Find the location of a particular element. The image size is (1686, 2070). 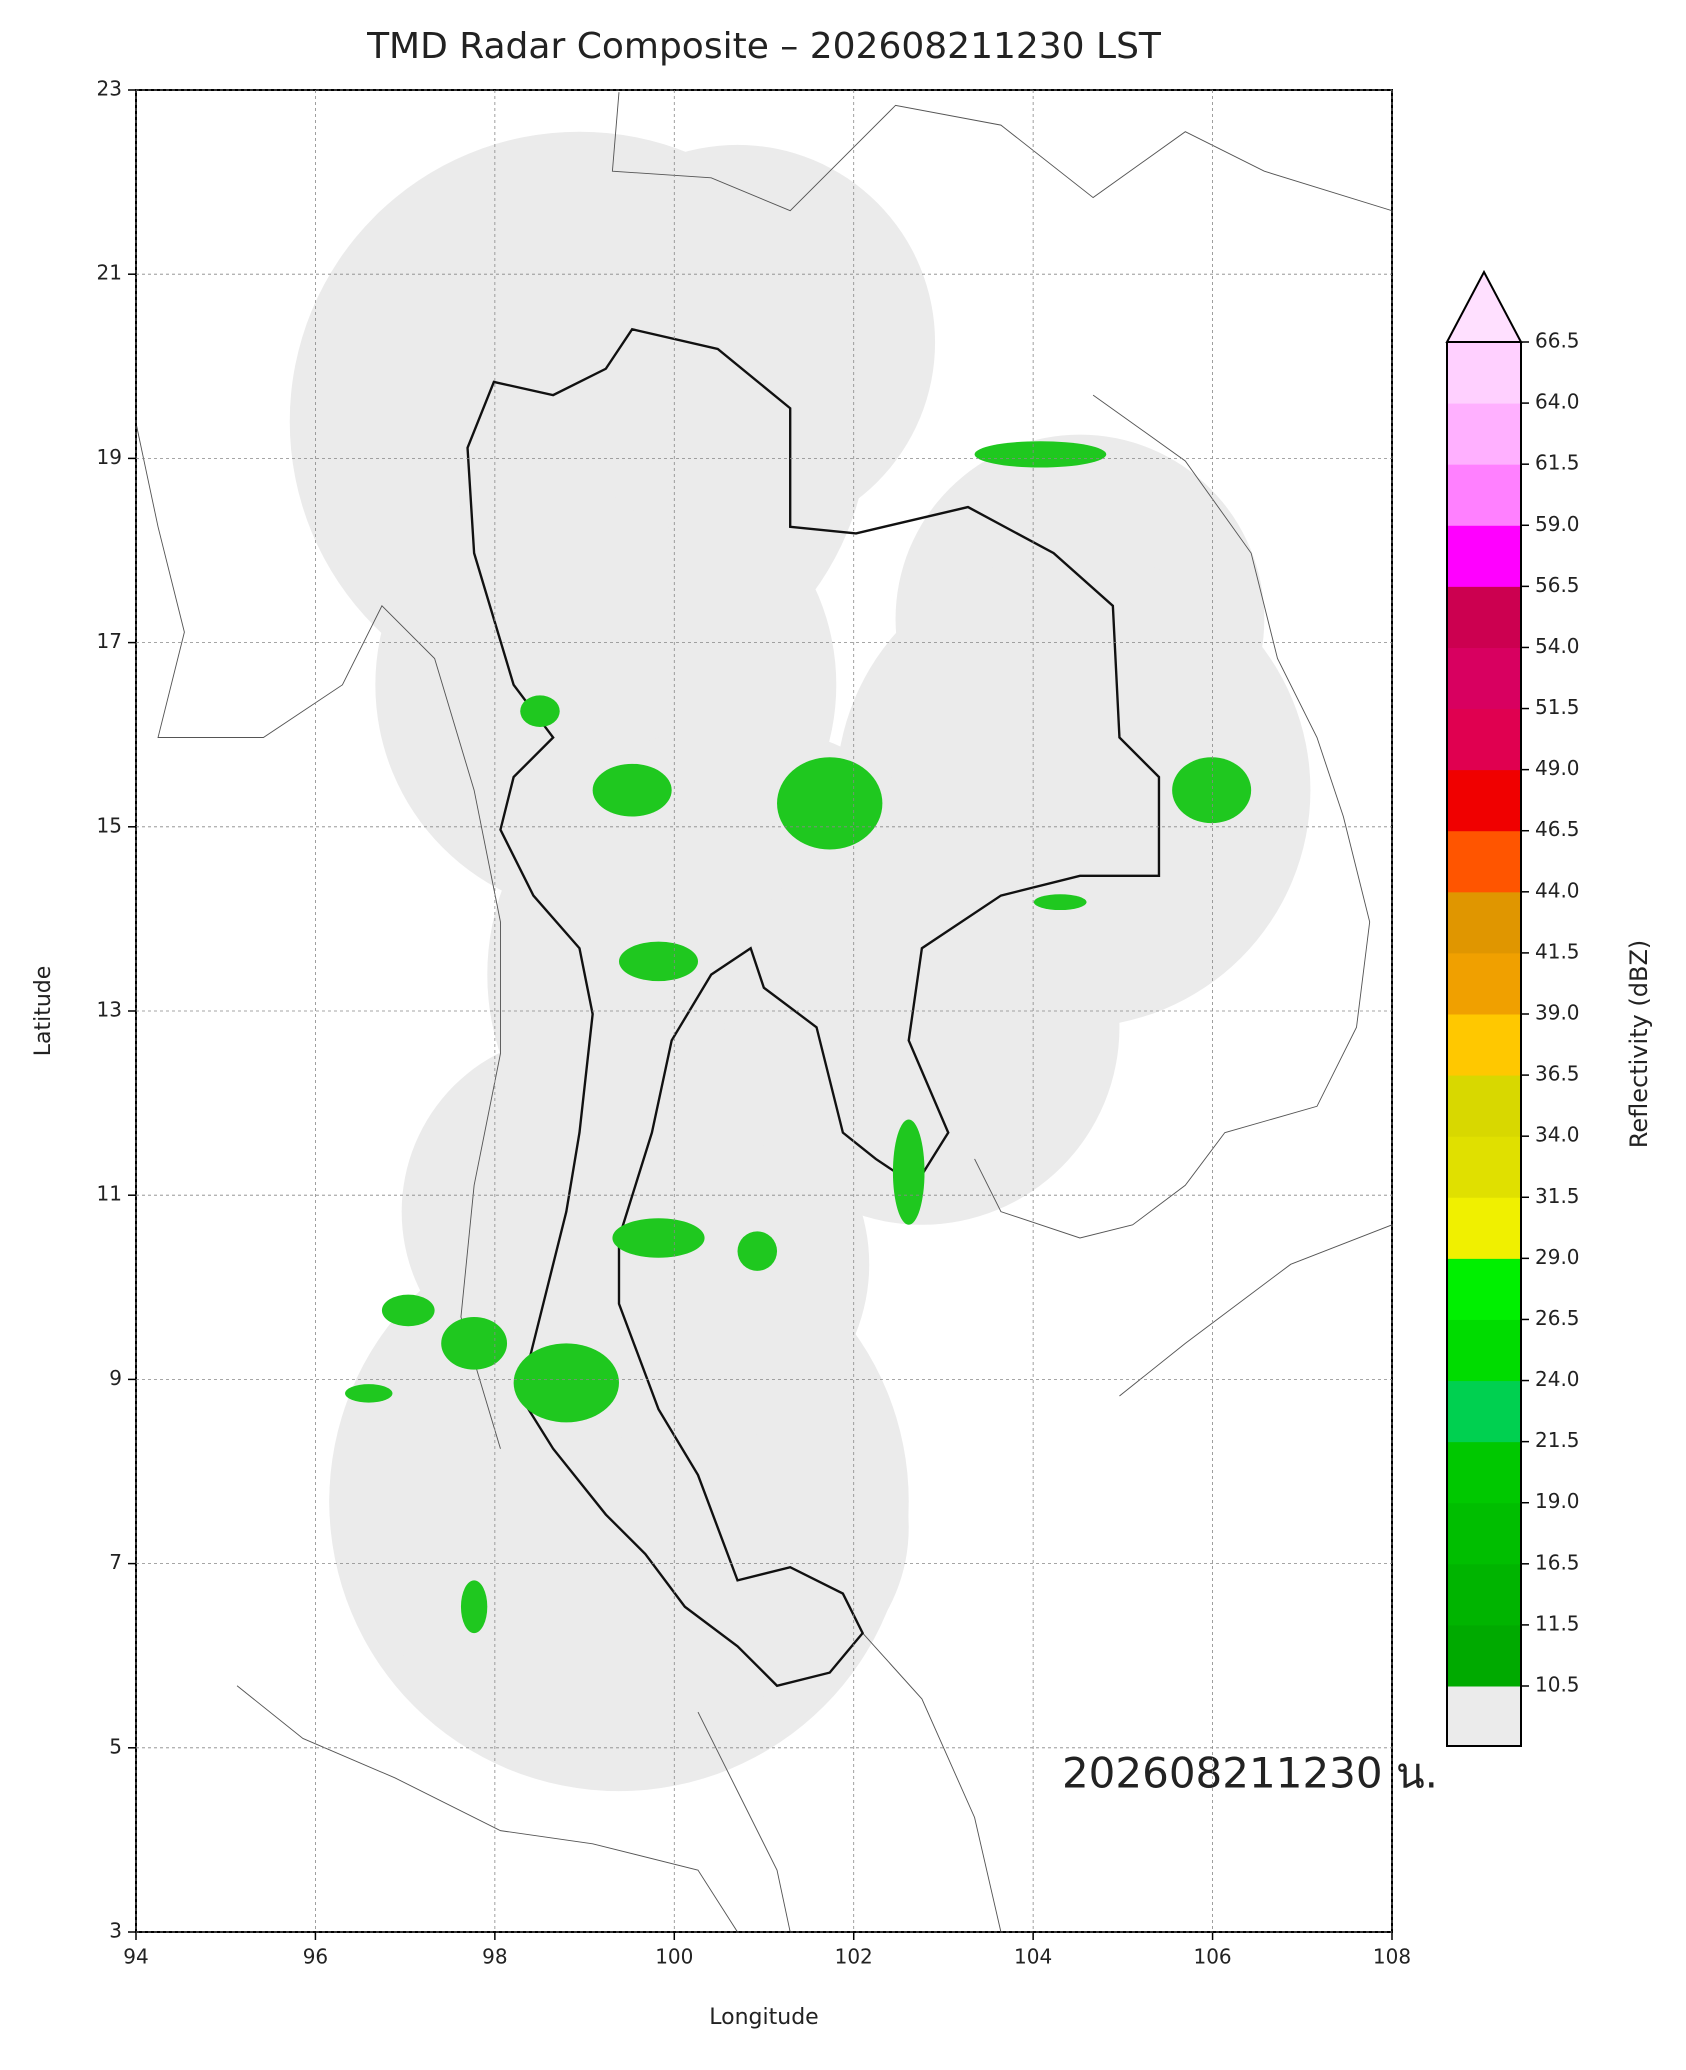

colorbar-tick-label: 61.5 is located at coordinates (1557, 463).